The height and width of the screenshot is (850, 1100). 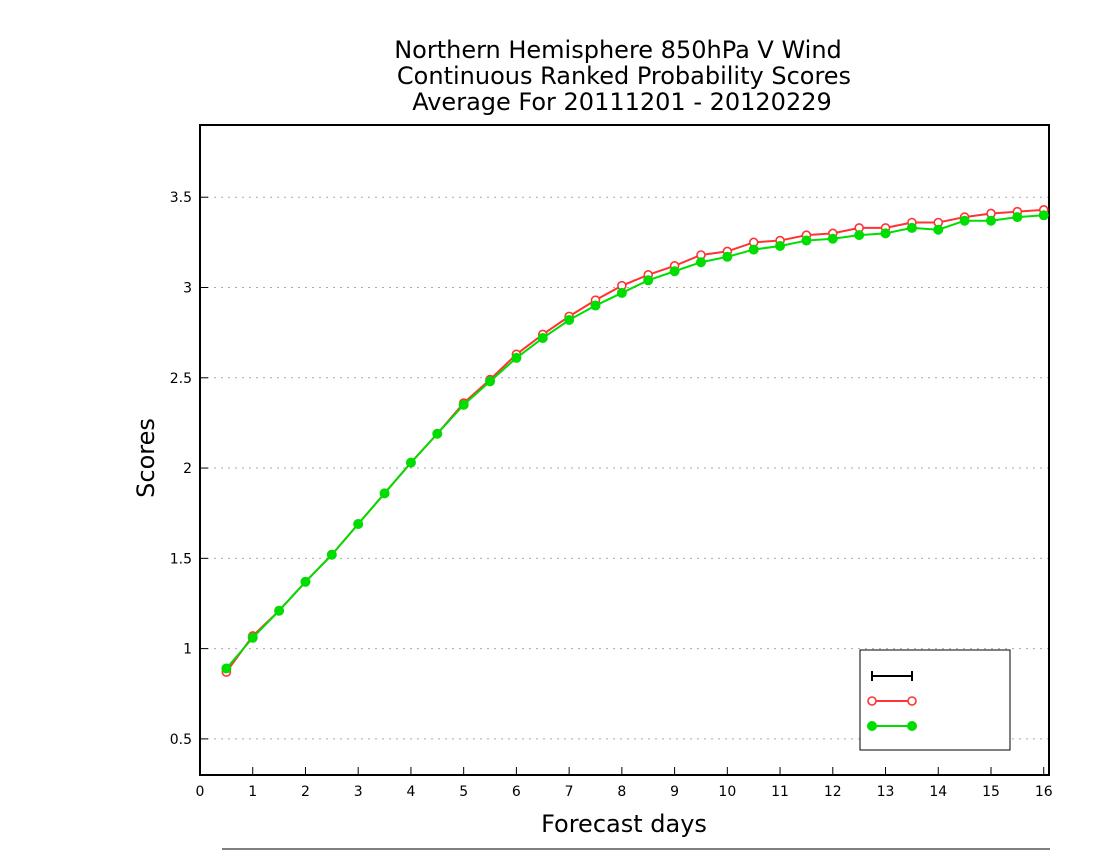 What do you see at coordinates (463, 792) in the screenshot?
I see `x-tick-label: 5` at bounding box center [463, 792].